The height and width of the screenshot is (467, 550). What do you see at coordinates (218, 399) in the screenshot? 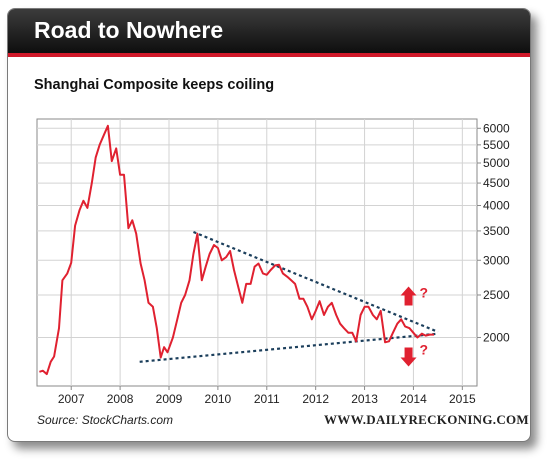
I see `x-tick-label: 2010` at bounding box center [218, 399].